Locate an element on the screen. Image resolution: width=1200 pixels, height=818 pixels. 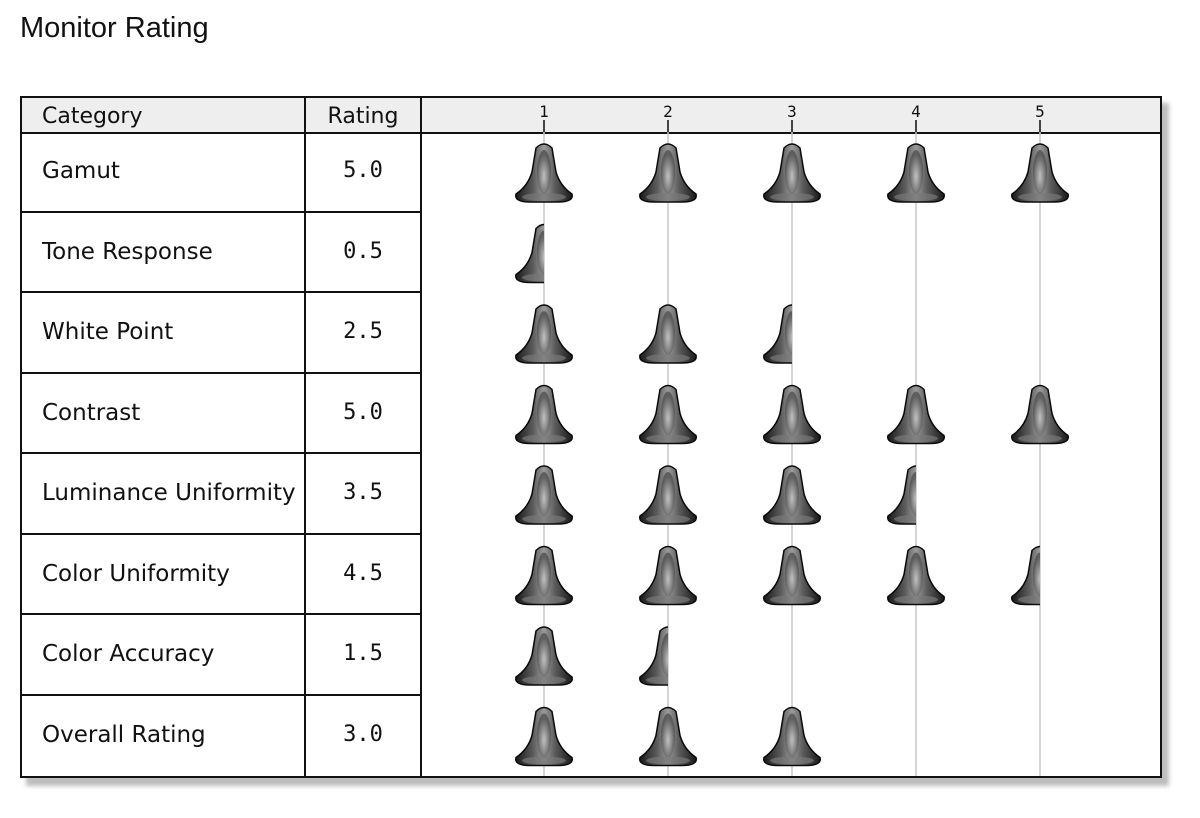
category-label: Luminance Uniformity is located at coordinates (169, 493).